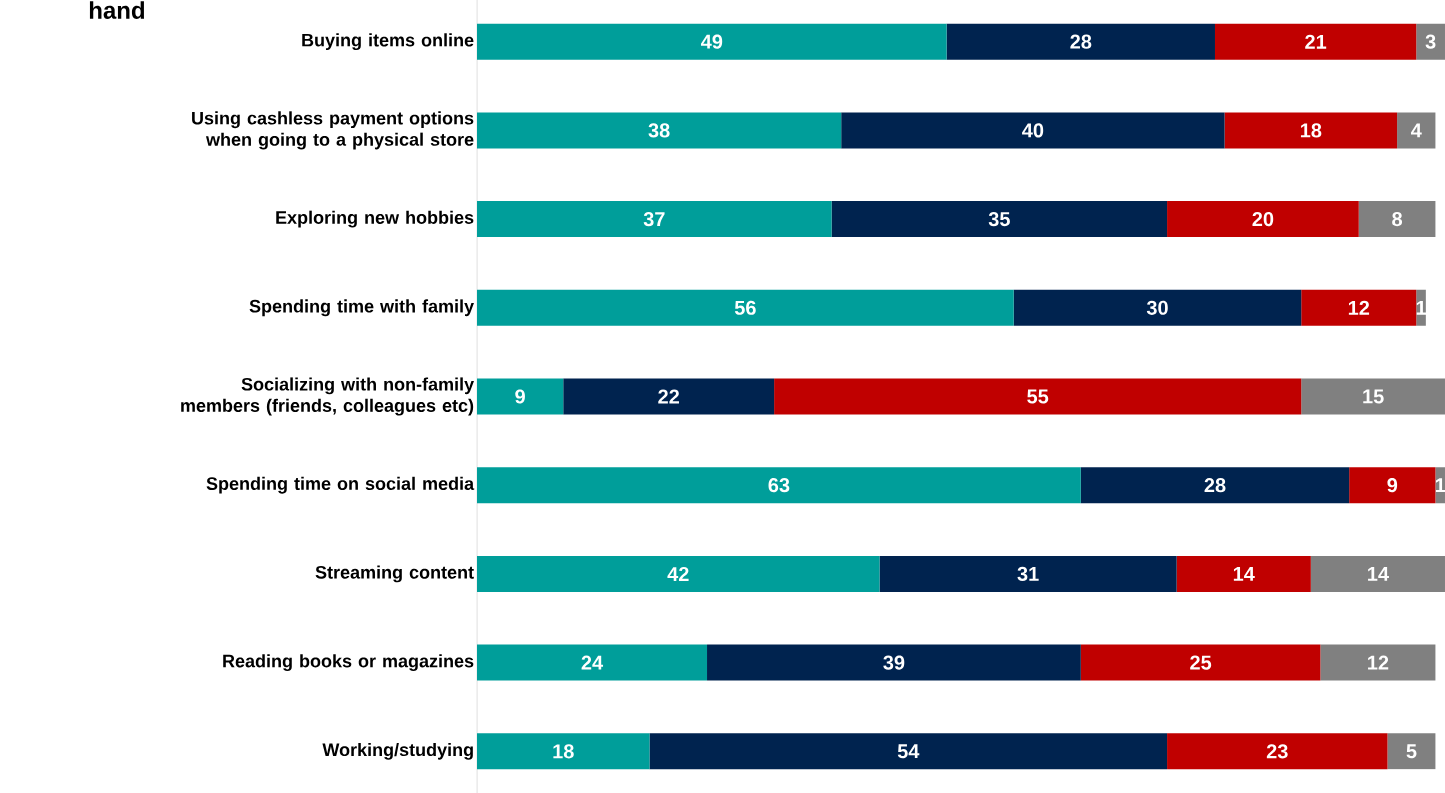 The image size is (1445, 793). I want to click on data-label: 63, so click(779, 485).